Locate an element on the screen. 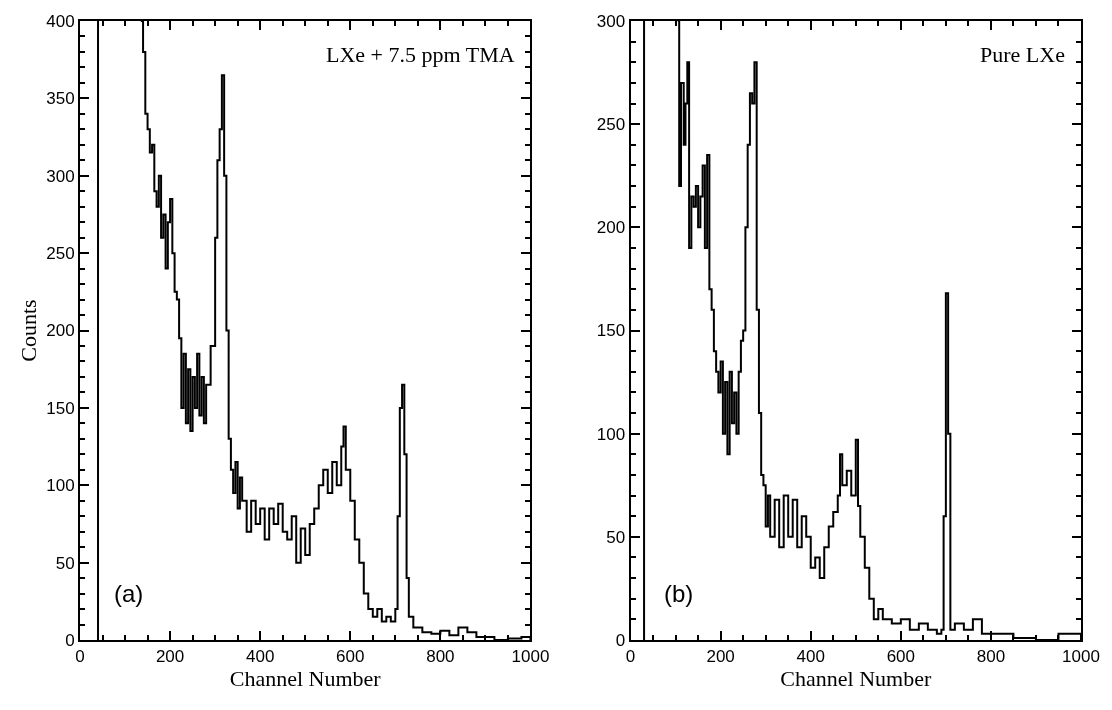  y-tick-label: 350 is located at coordinates (60, 99).